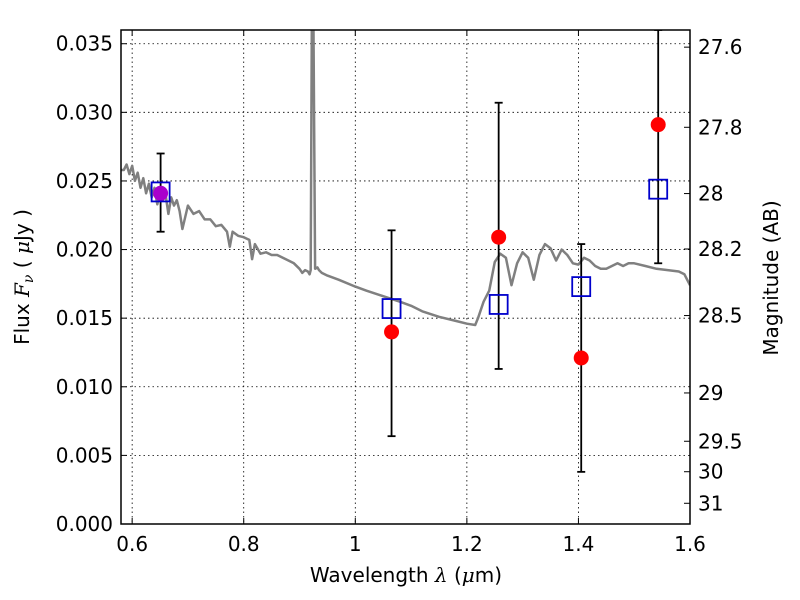 The width and height of the screenshot is (800, 600). What do you see at coordinates (710, 393) in the screenshot?
I see `y2-tick-label: 29` at bounding box center [710, 393].